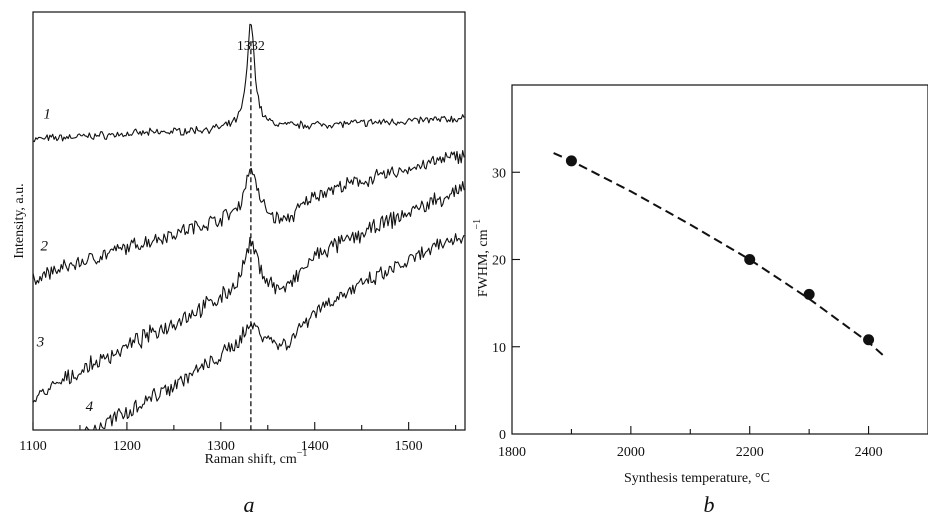 This screenshot has width=928, height=519. I want to click on x-tick-label: 1200, so click(127, 446).